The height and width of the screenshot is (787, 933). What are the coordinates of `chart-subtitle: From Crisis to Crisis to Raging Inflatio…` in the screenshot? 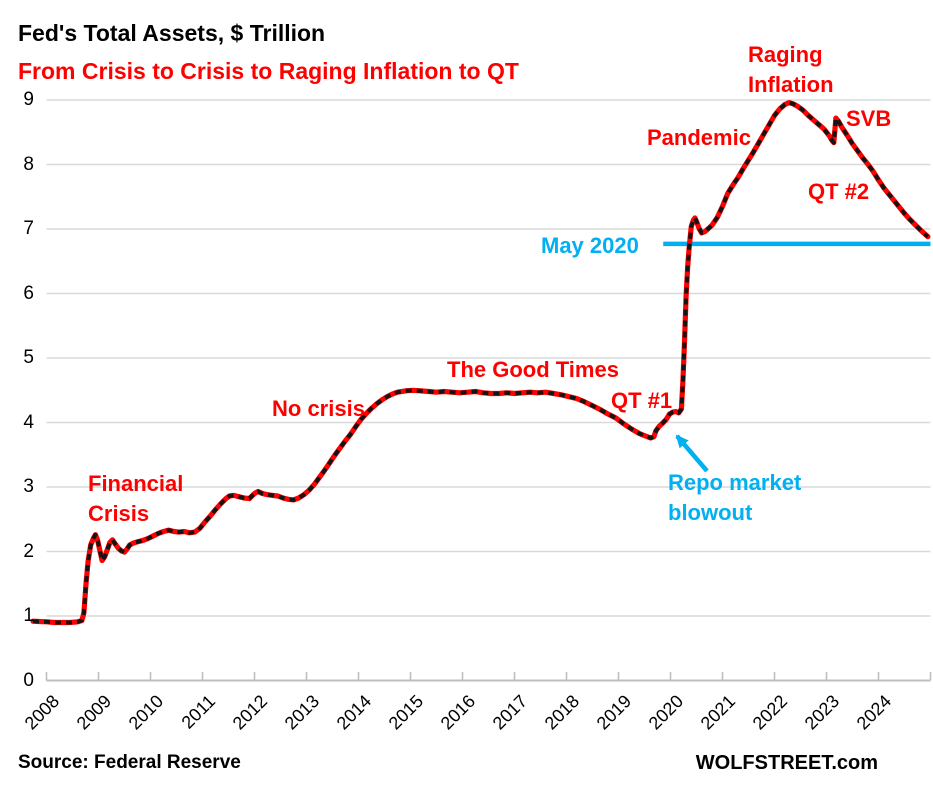 It's located at (268, 71).